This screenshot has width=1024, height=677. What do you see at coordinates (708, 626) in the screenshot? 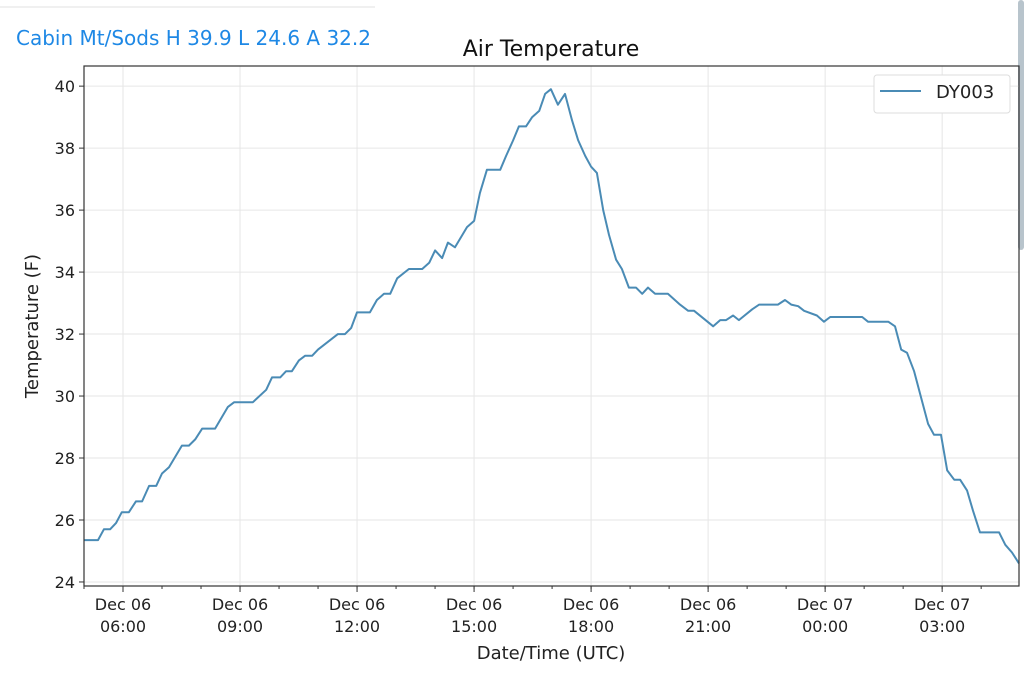
I see `x-tick-time: 21:00` at bounding box center [708, 626].